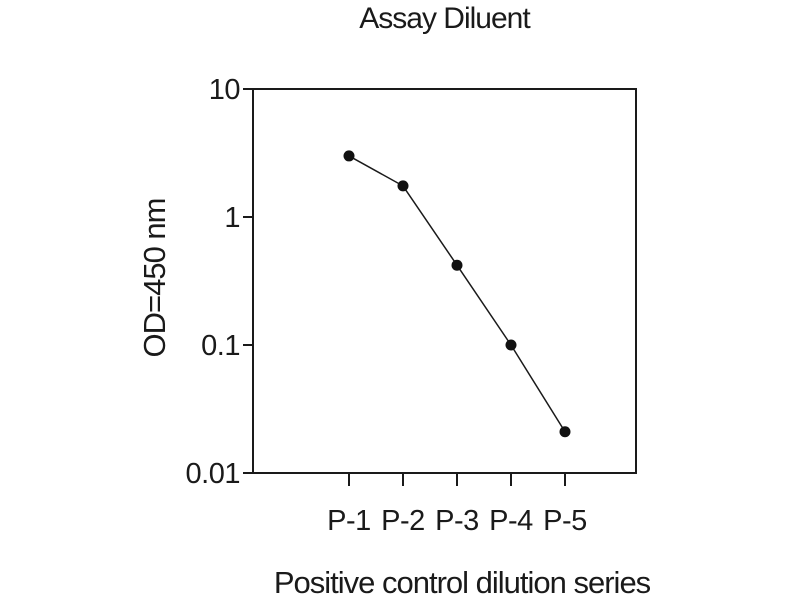  I want to click on x-tick-label: P-4, so click(511, 521).